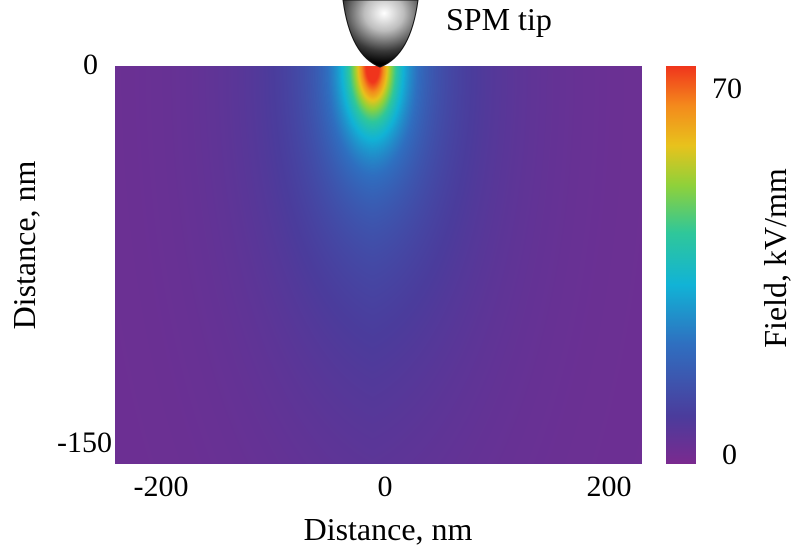  Describe the element at coordinates (388, 529) in the screenshot. I see `x-axis-label: Distance, nm` at that location.